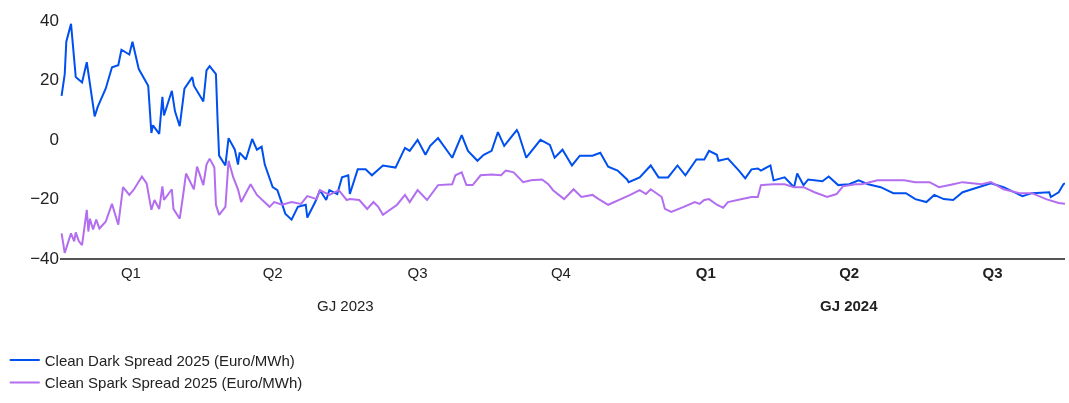 This screenshot has width=1069, height=403. Describe the element at coordinates (849, 305) in the screenshot. I see `text: GJ 2024` at that location.